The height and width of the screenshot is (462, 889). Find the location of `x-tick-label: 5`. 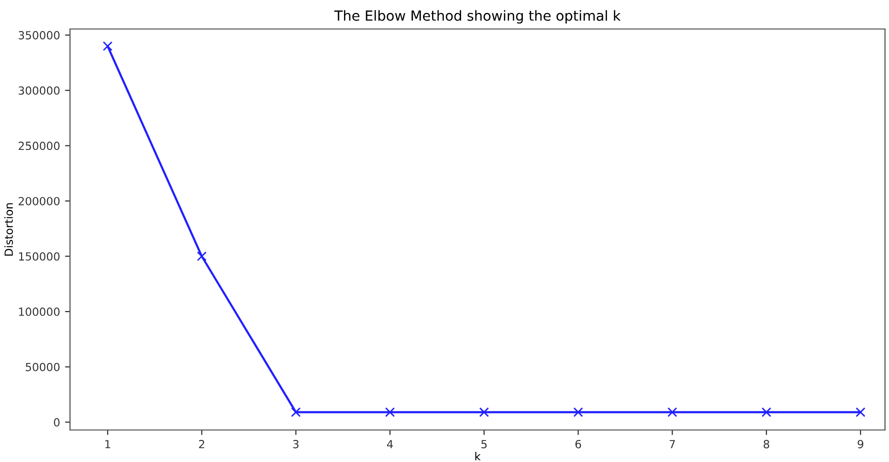

x-tick-label: 5 is located at coordinates (484, 444).